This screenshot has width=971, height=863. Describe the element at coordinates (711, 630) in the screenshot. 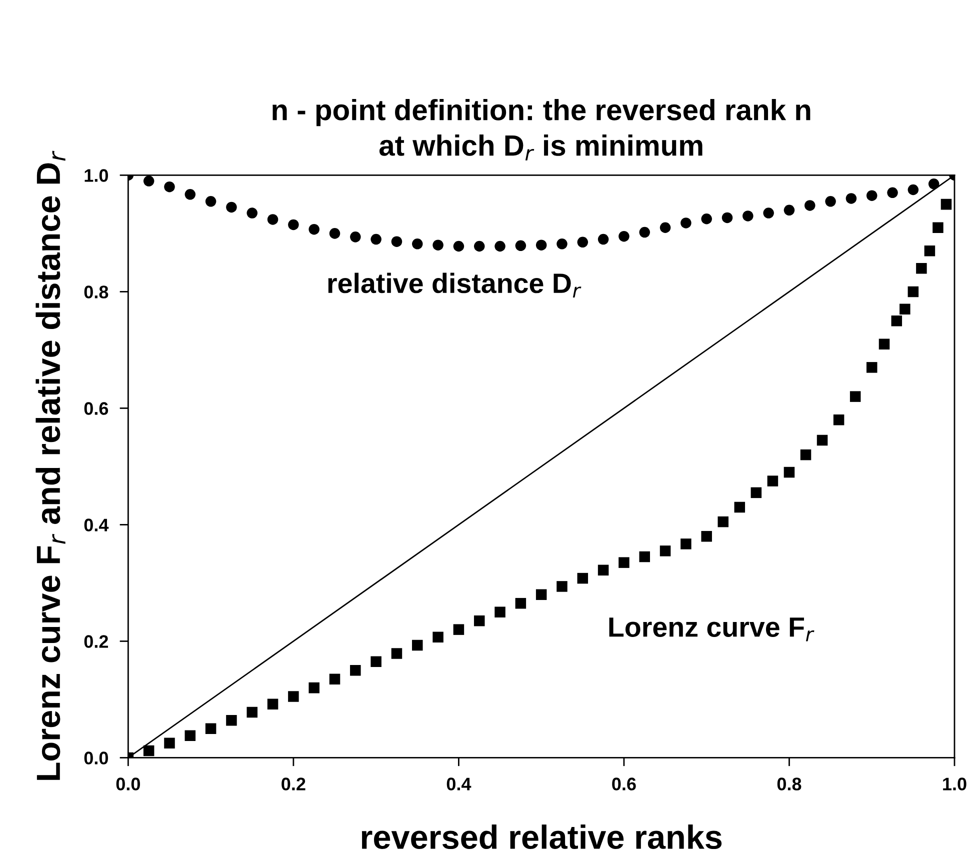

I see `series-label: Lorenz curve F$_{r}$` at that location.